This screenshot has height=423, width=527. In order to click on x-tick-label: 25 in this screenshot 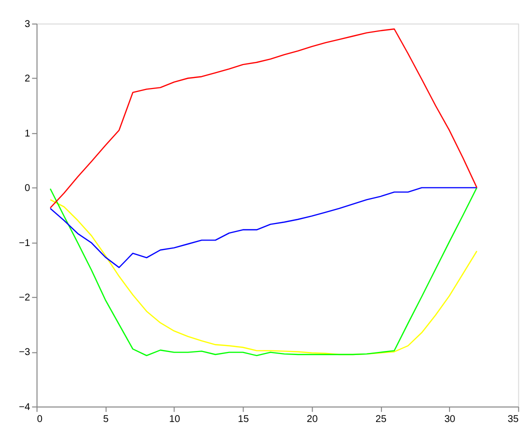, I will do `click(382, 418)`.